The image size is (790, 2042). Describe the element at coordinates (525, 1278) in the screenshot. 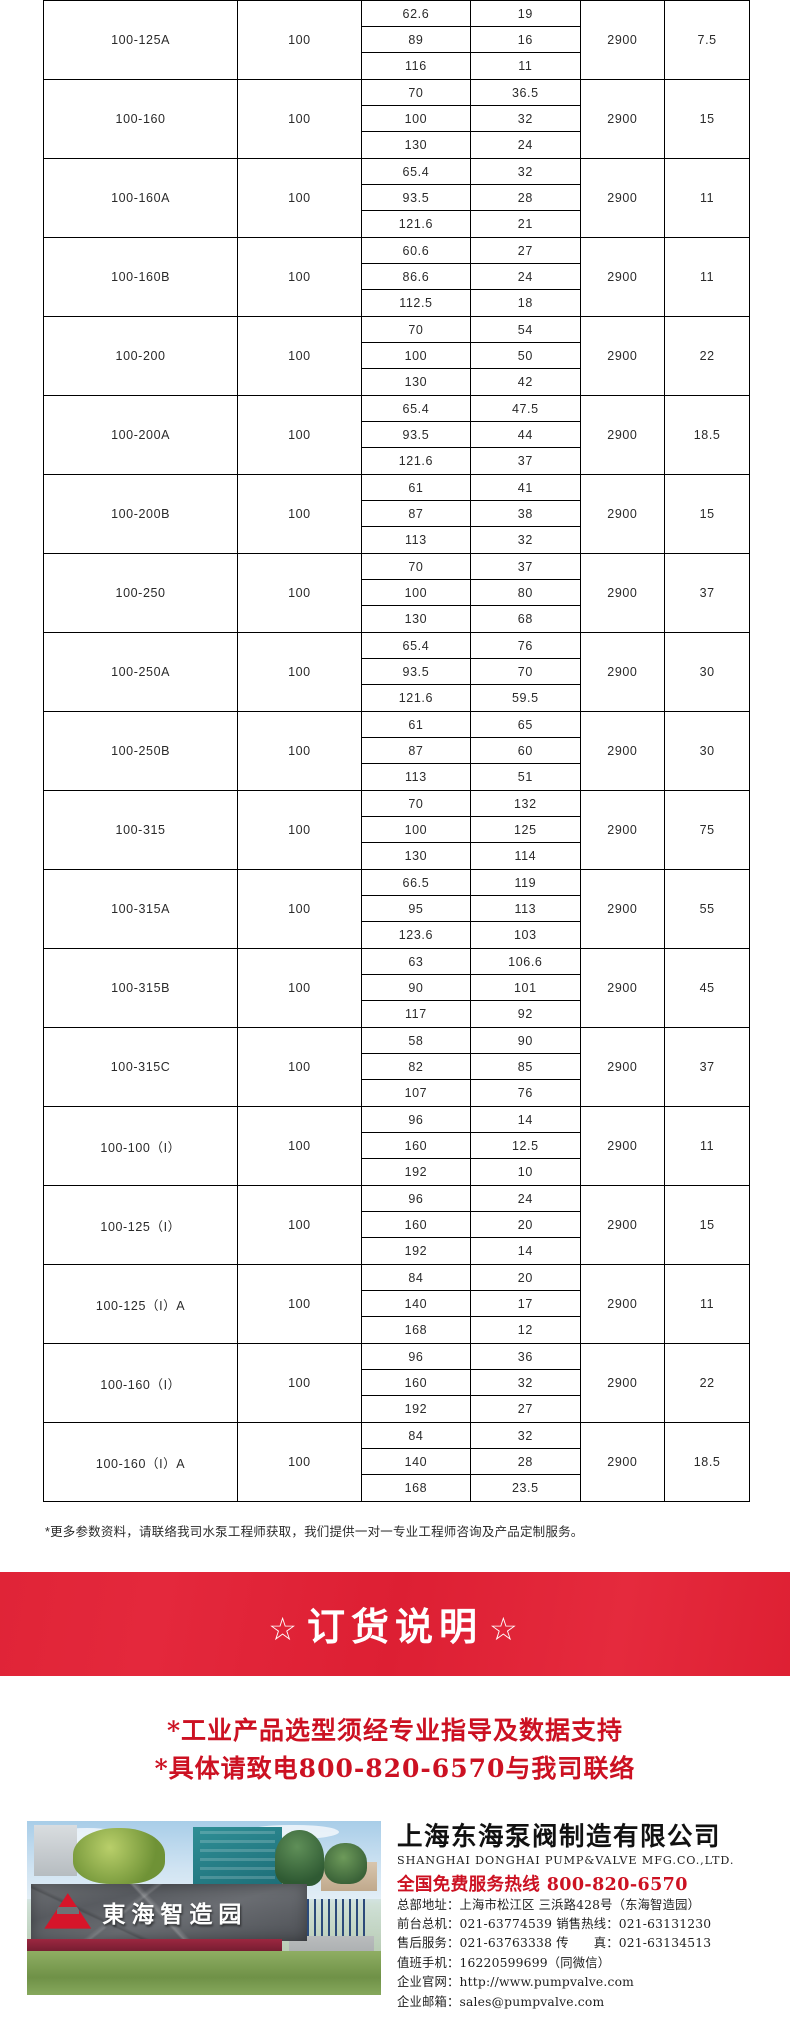

I see `cell-head-value: 20` at that location.